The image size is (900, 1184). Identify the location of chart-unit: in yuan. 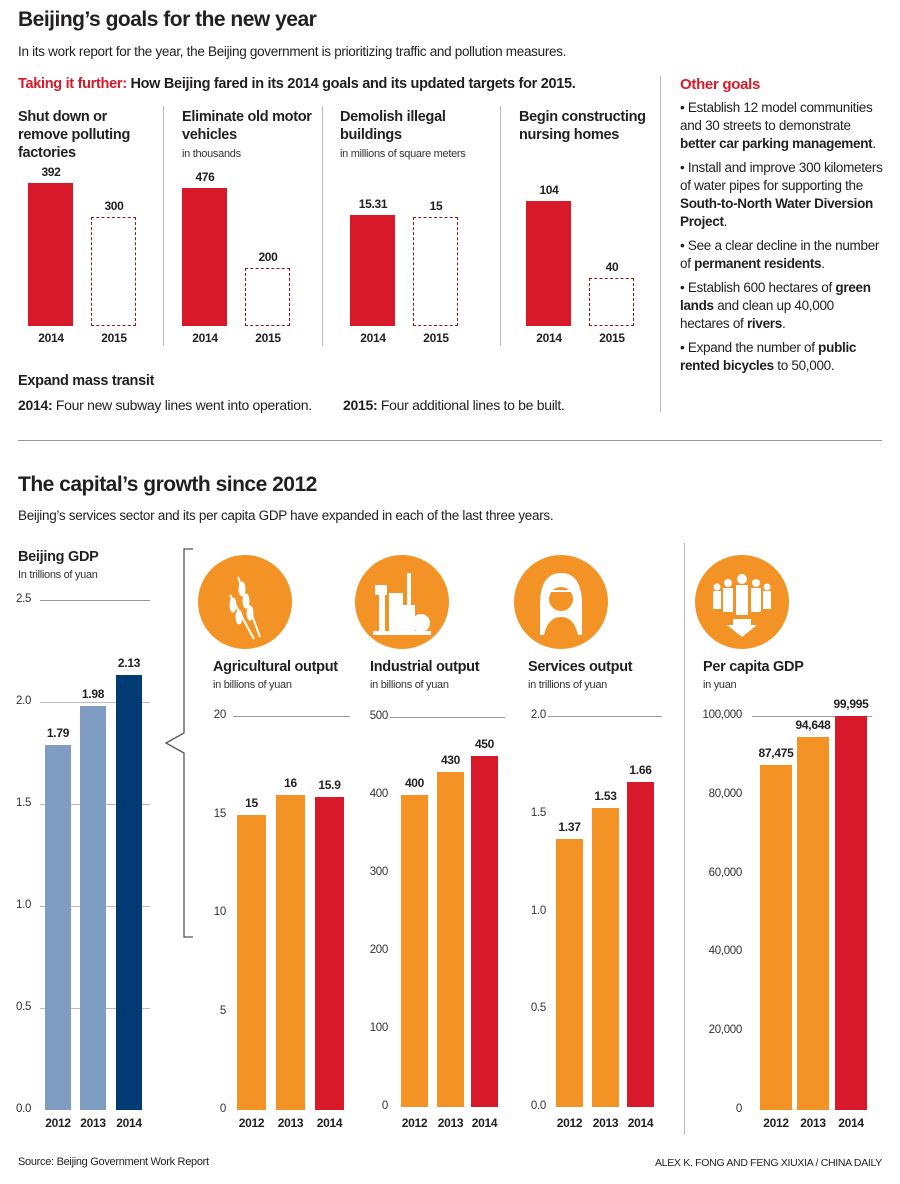
(720, 685).